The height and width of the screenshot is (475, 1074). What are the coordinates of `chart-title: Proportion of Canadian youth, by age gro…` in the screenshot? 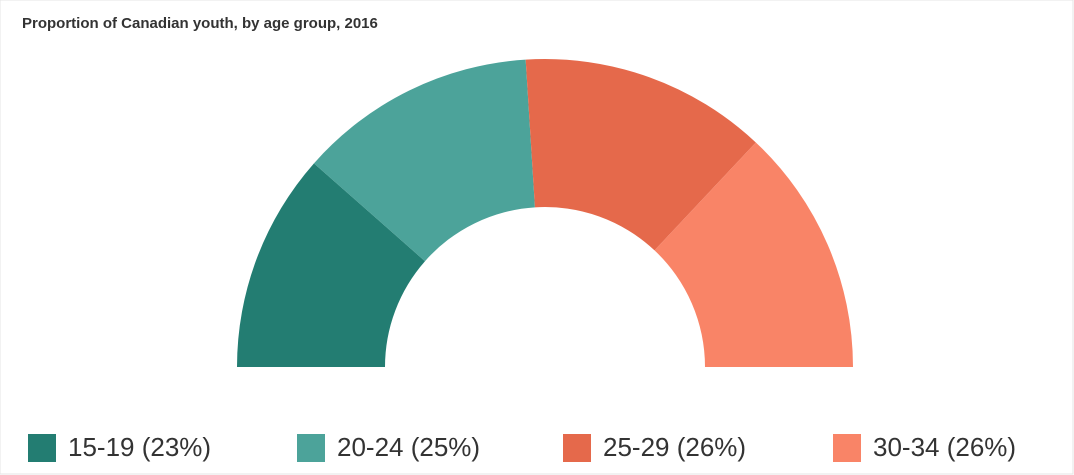 It's located at (200, 23).